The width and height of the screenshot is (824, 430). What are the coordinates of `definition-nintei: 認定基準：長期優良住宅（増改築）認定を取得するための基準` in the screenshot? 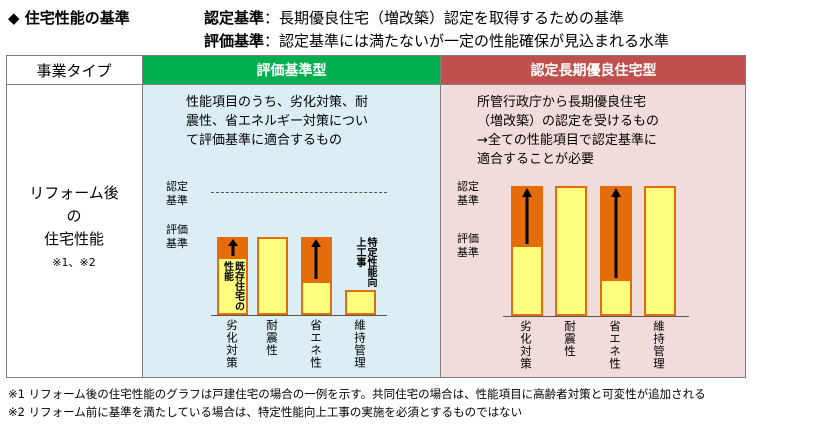 It's located at (414, 17).